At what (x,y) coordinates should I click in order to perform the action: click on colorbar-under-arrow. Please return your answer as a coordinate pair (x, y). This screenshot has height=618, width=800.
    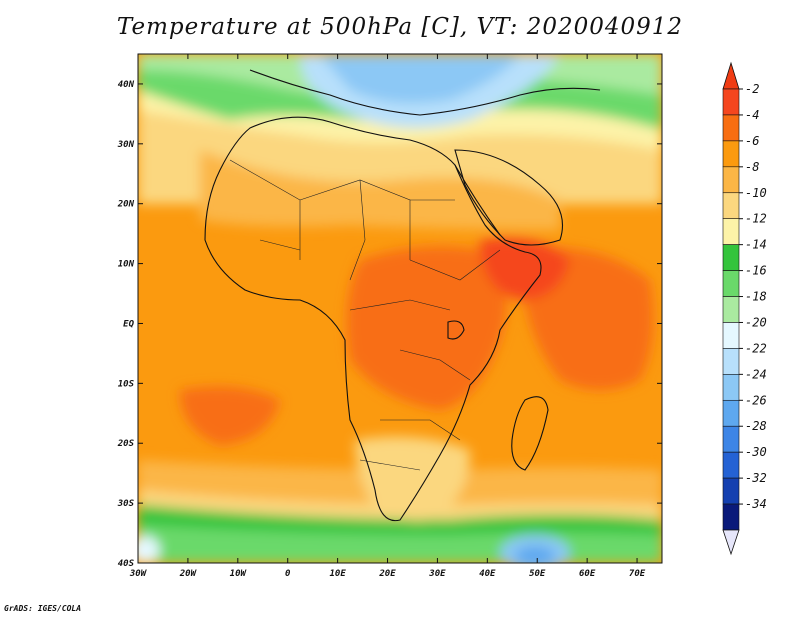
    Looking at the image, I should click on (731, 542).